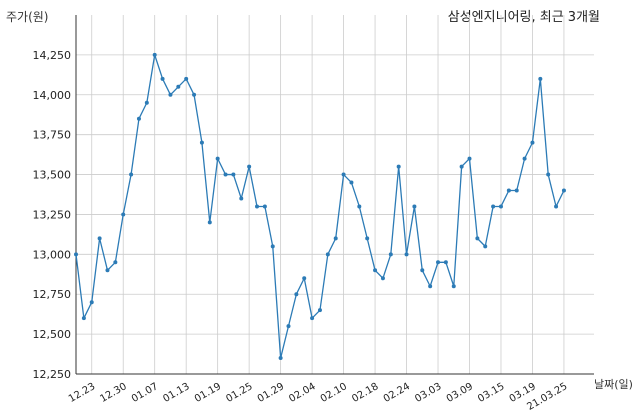 This screenshot has width=640, height=414. I want to click on x-tick-label: 01.07, so click(145, 393).